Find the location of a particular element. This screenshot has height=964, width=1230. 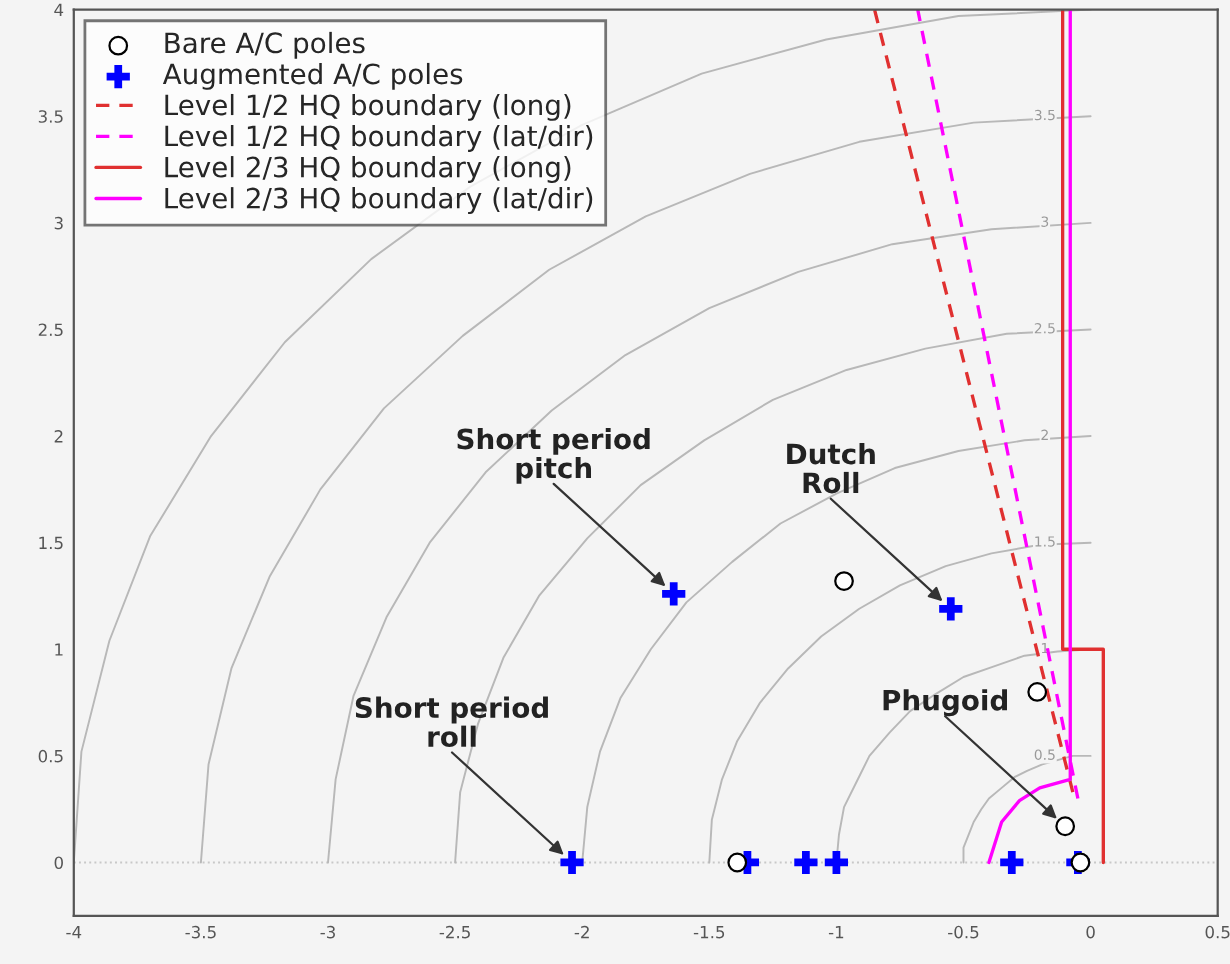

x-tick-label: -4 is located at coordinates (74, 932).